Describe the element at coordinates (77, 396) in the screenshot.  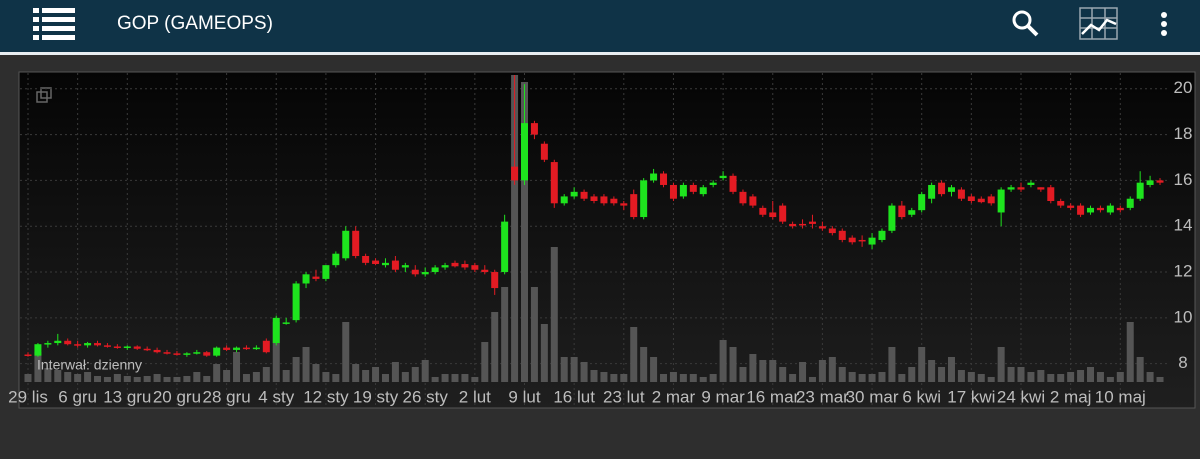
I see `x-tick-label: 6 gru` at that location.